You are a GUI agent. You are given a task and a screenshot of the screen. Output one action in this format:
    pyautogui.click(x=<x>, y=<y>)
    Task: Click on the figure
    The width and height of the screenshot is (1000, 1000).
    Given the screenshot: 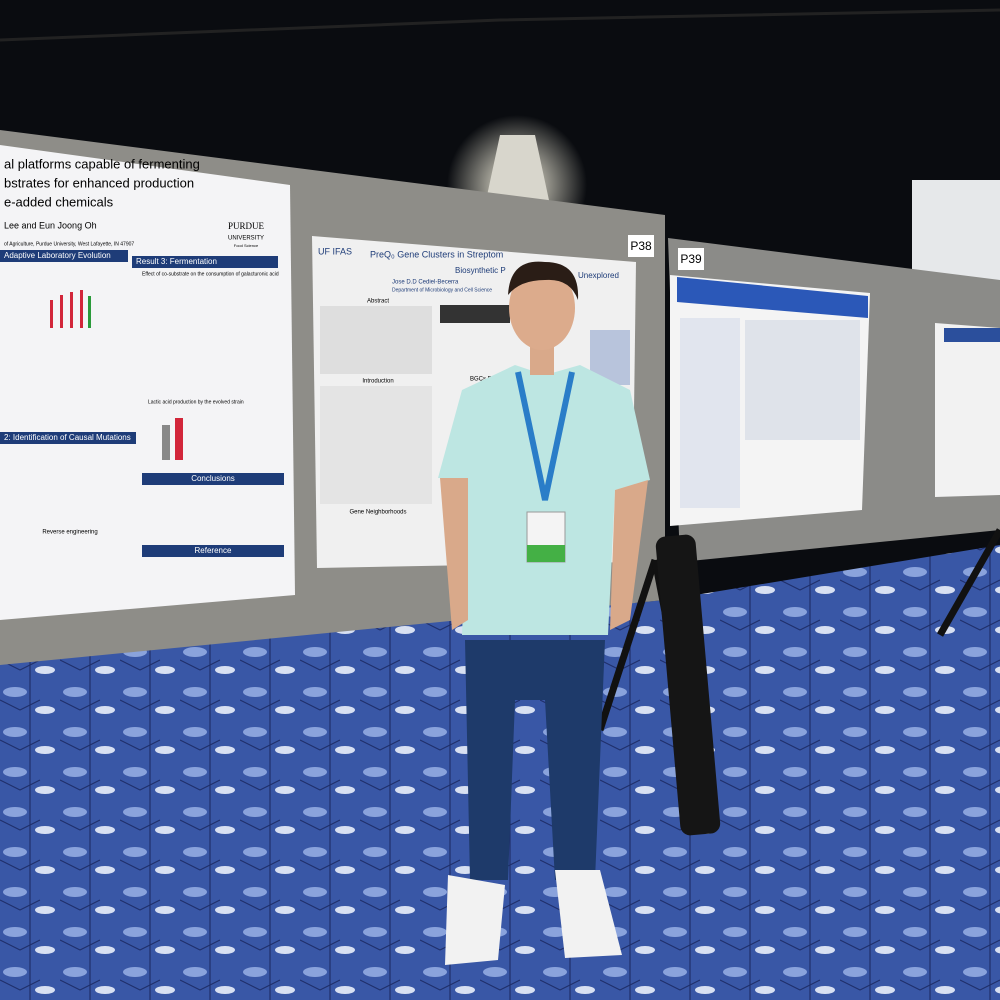 What is the action you would take?
    pyautogui.click(x=475, y=314)
    